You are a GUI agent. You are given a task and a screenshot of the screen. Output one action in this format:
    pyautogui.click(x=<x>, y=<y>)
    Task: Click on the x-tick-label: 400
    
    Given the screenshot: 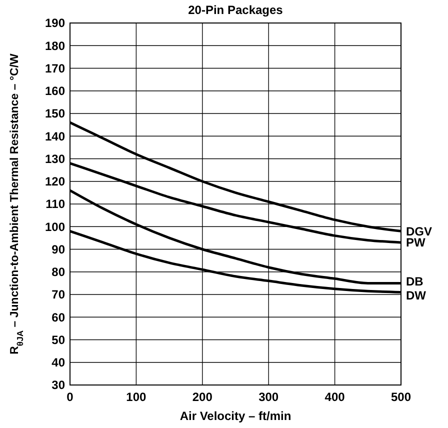 What is the action you would take?
    pyautogui.click(x=335, y=397)
    